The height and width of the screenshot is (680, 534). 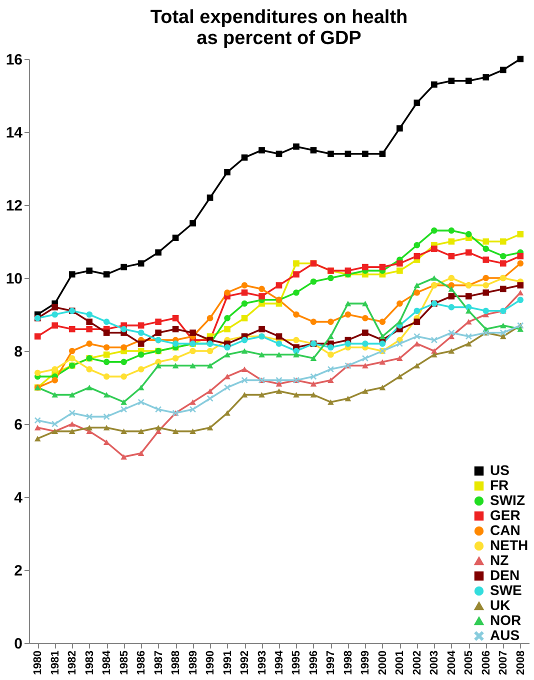 What do you see at coordinates (176, 662) in the screenshot?
I see `x-tick-label: 1988` at bounding box center [176, 662].